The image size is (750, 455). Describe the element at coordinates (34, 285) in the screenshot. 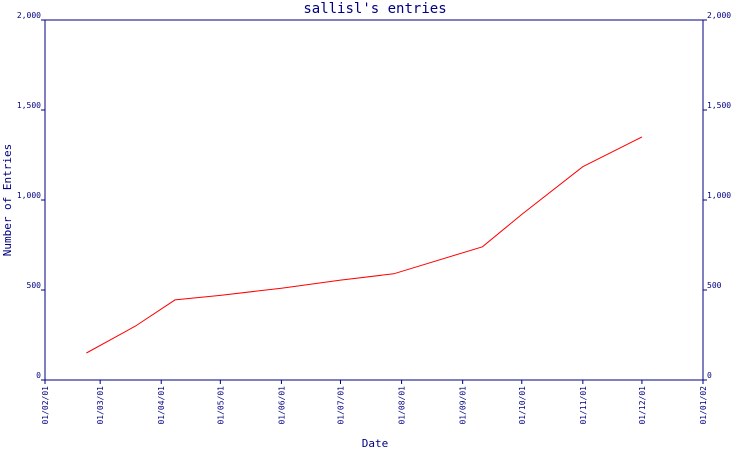

I see `y-tick-label-left: 500` at that location.